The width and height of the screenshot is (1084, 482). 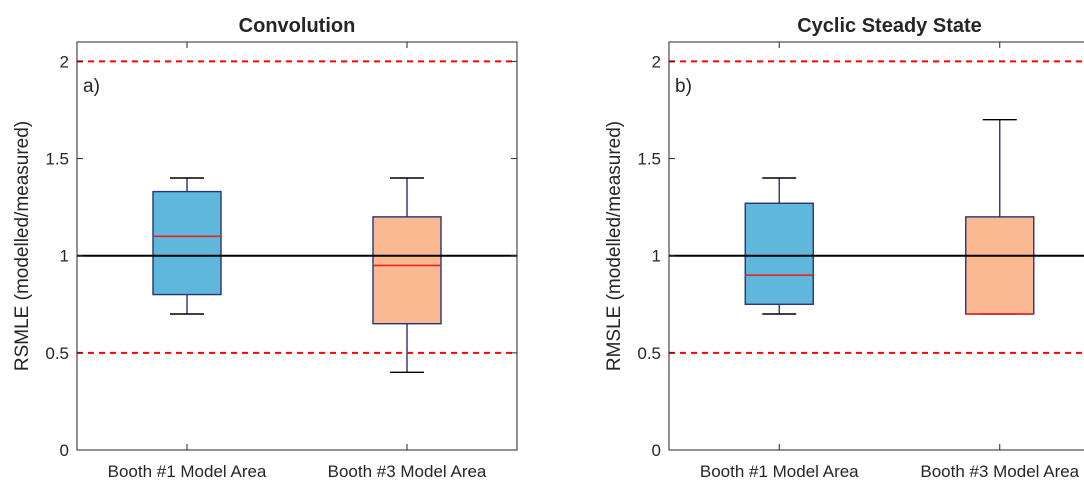 I want to click on chart-title: Cyclic Steady State, so click(x=889, y=26).